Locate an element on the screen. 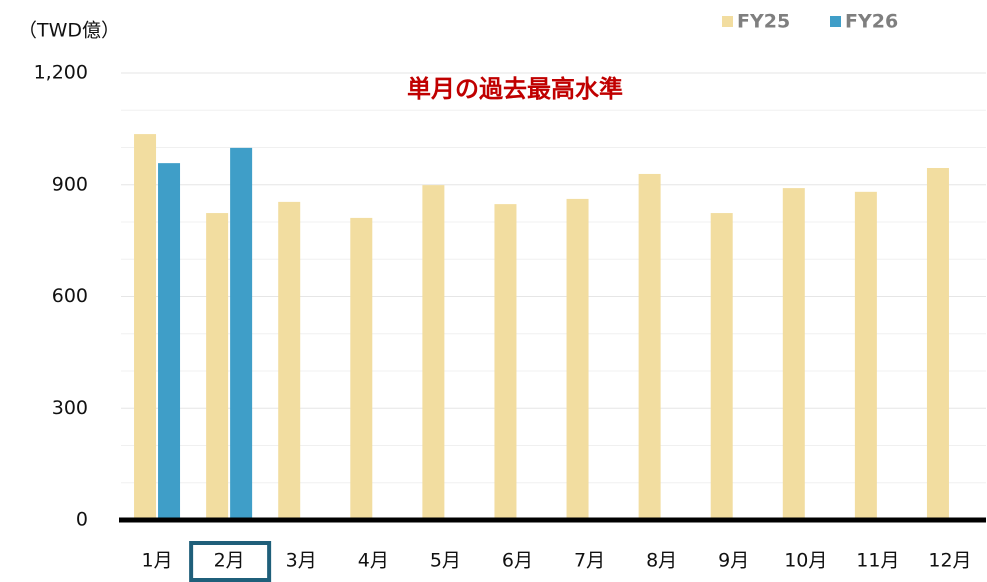 The height and width of the screenshot is (582, 987). x-tick-label: 2月 is located at coordinates (229, 561).